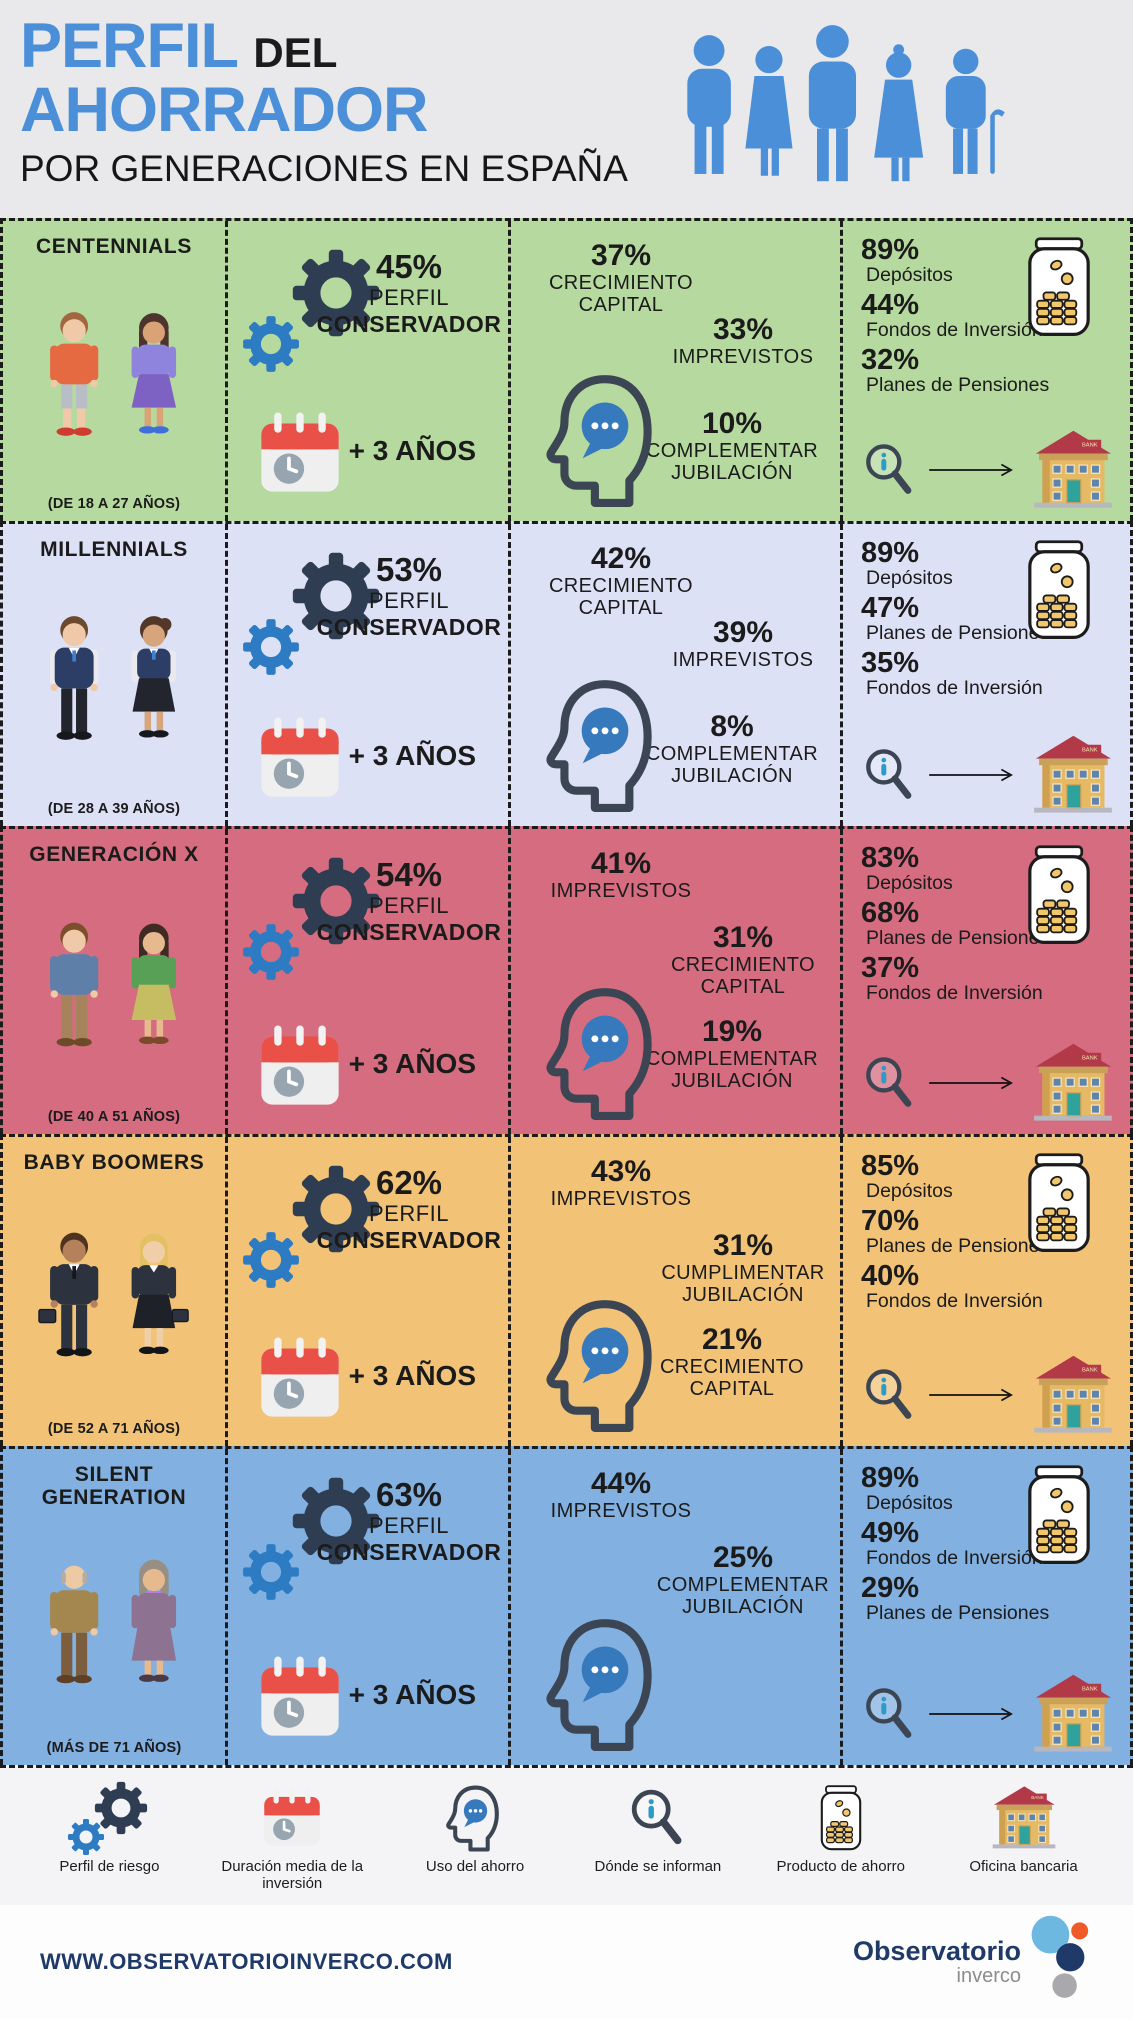 The height and width of the screenshot is (2019, 1133). I want to click on use-item: 37% CRECIMIENTO CAPITAL, so click(621, 278).